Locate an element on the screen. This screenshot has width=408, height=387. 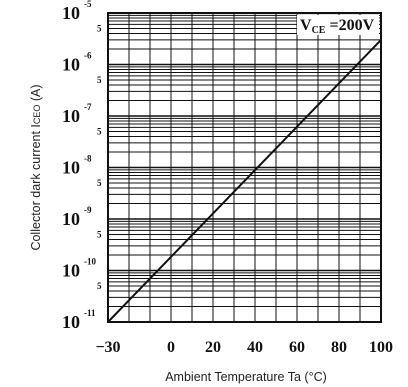
y-axis-title: Collector dark current ICEO (A) is located at coordinates (36, 167).